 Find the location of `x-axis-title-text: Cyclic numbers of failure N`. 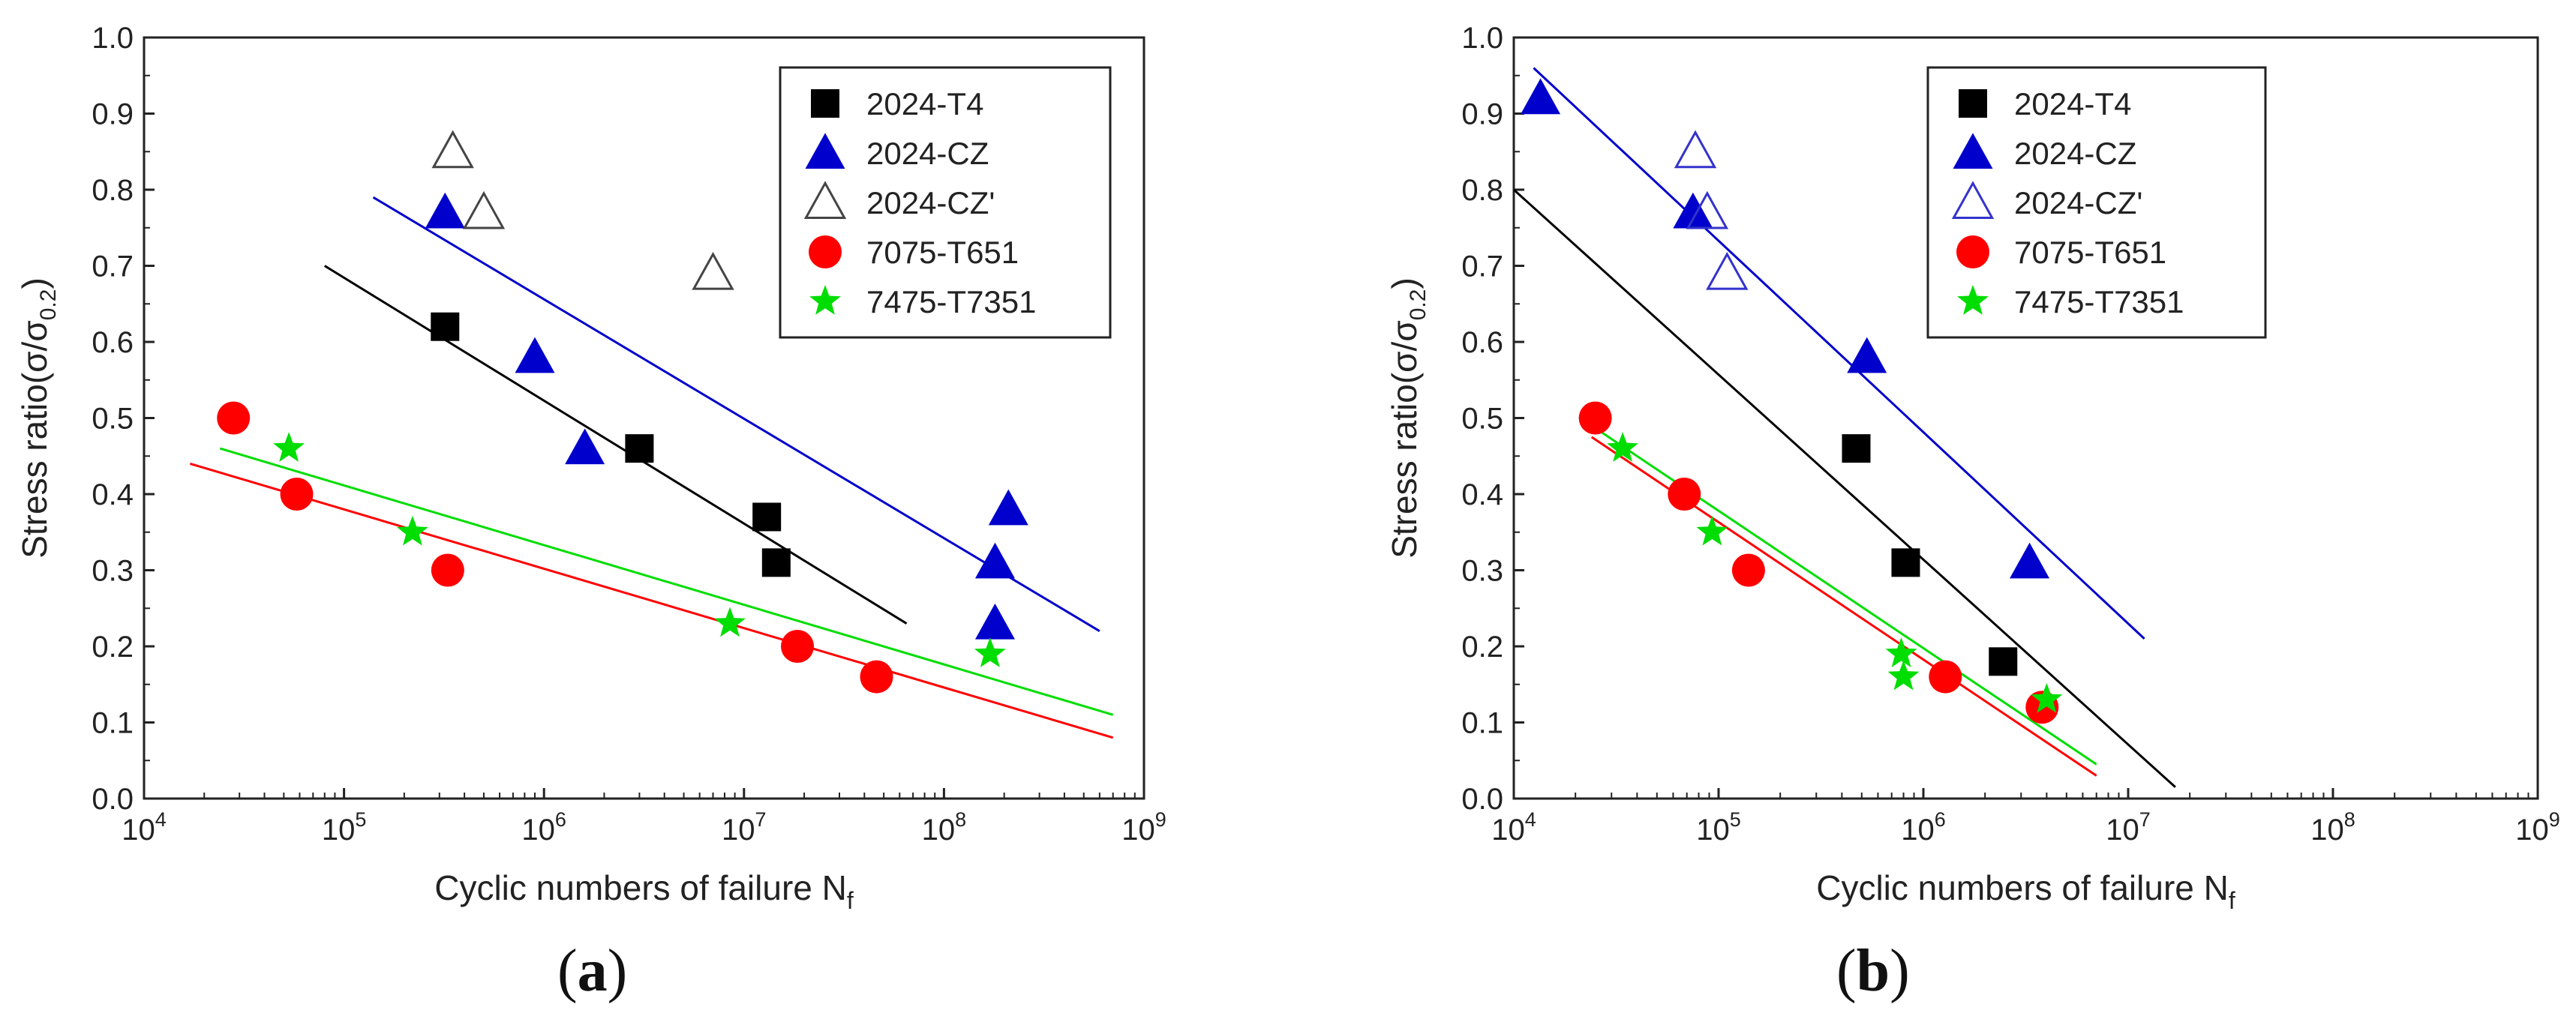

x-axis-title-text: Cyclic numbers of failure N is located at coordinates (2022, 887).